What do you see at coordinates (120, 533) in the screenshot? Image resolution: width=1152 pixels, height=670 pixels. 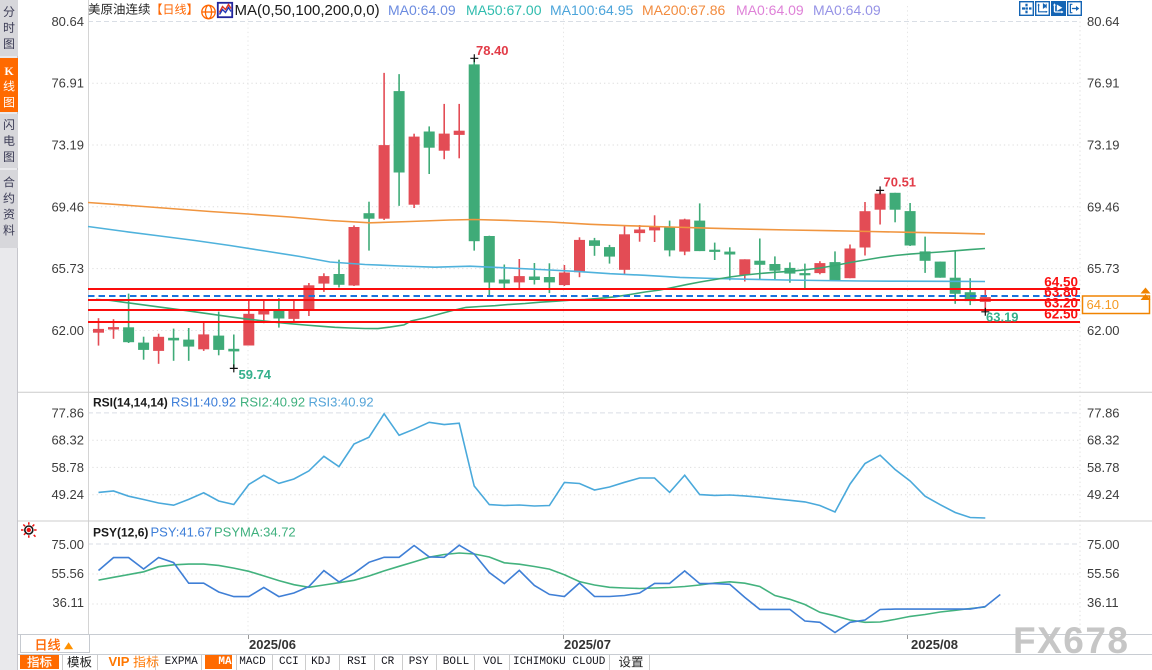 I see `svg-text: PSY(12,6)` at bounding box center [120, 533].